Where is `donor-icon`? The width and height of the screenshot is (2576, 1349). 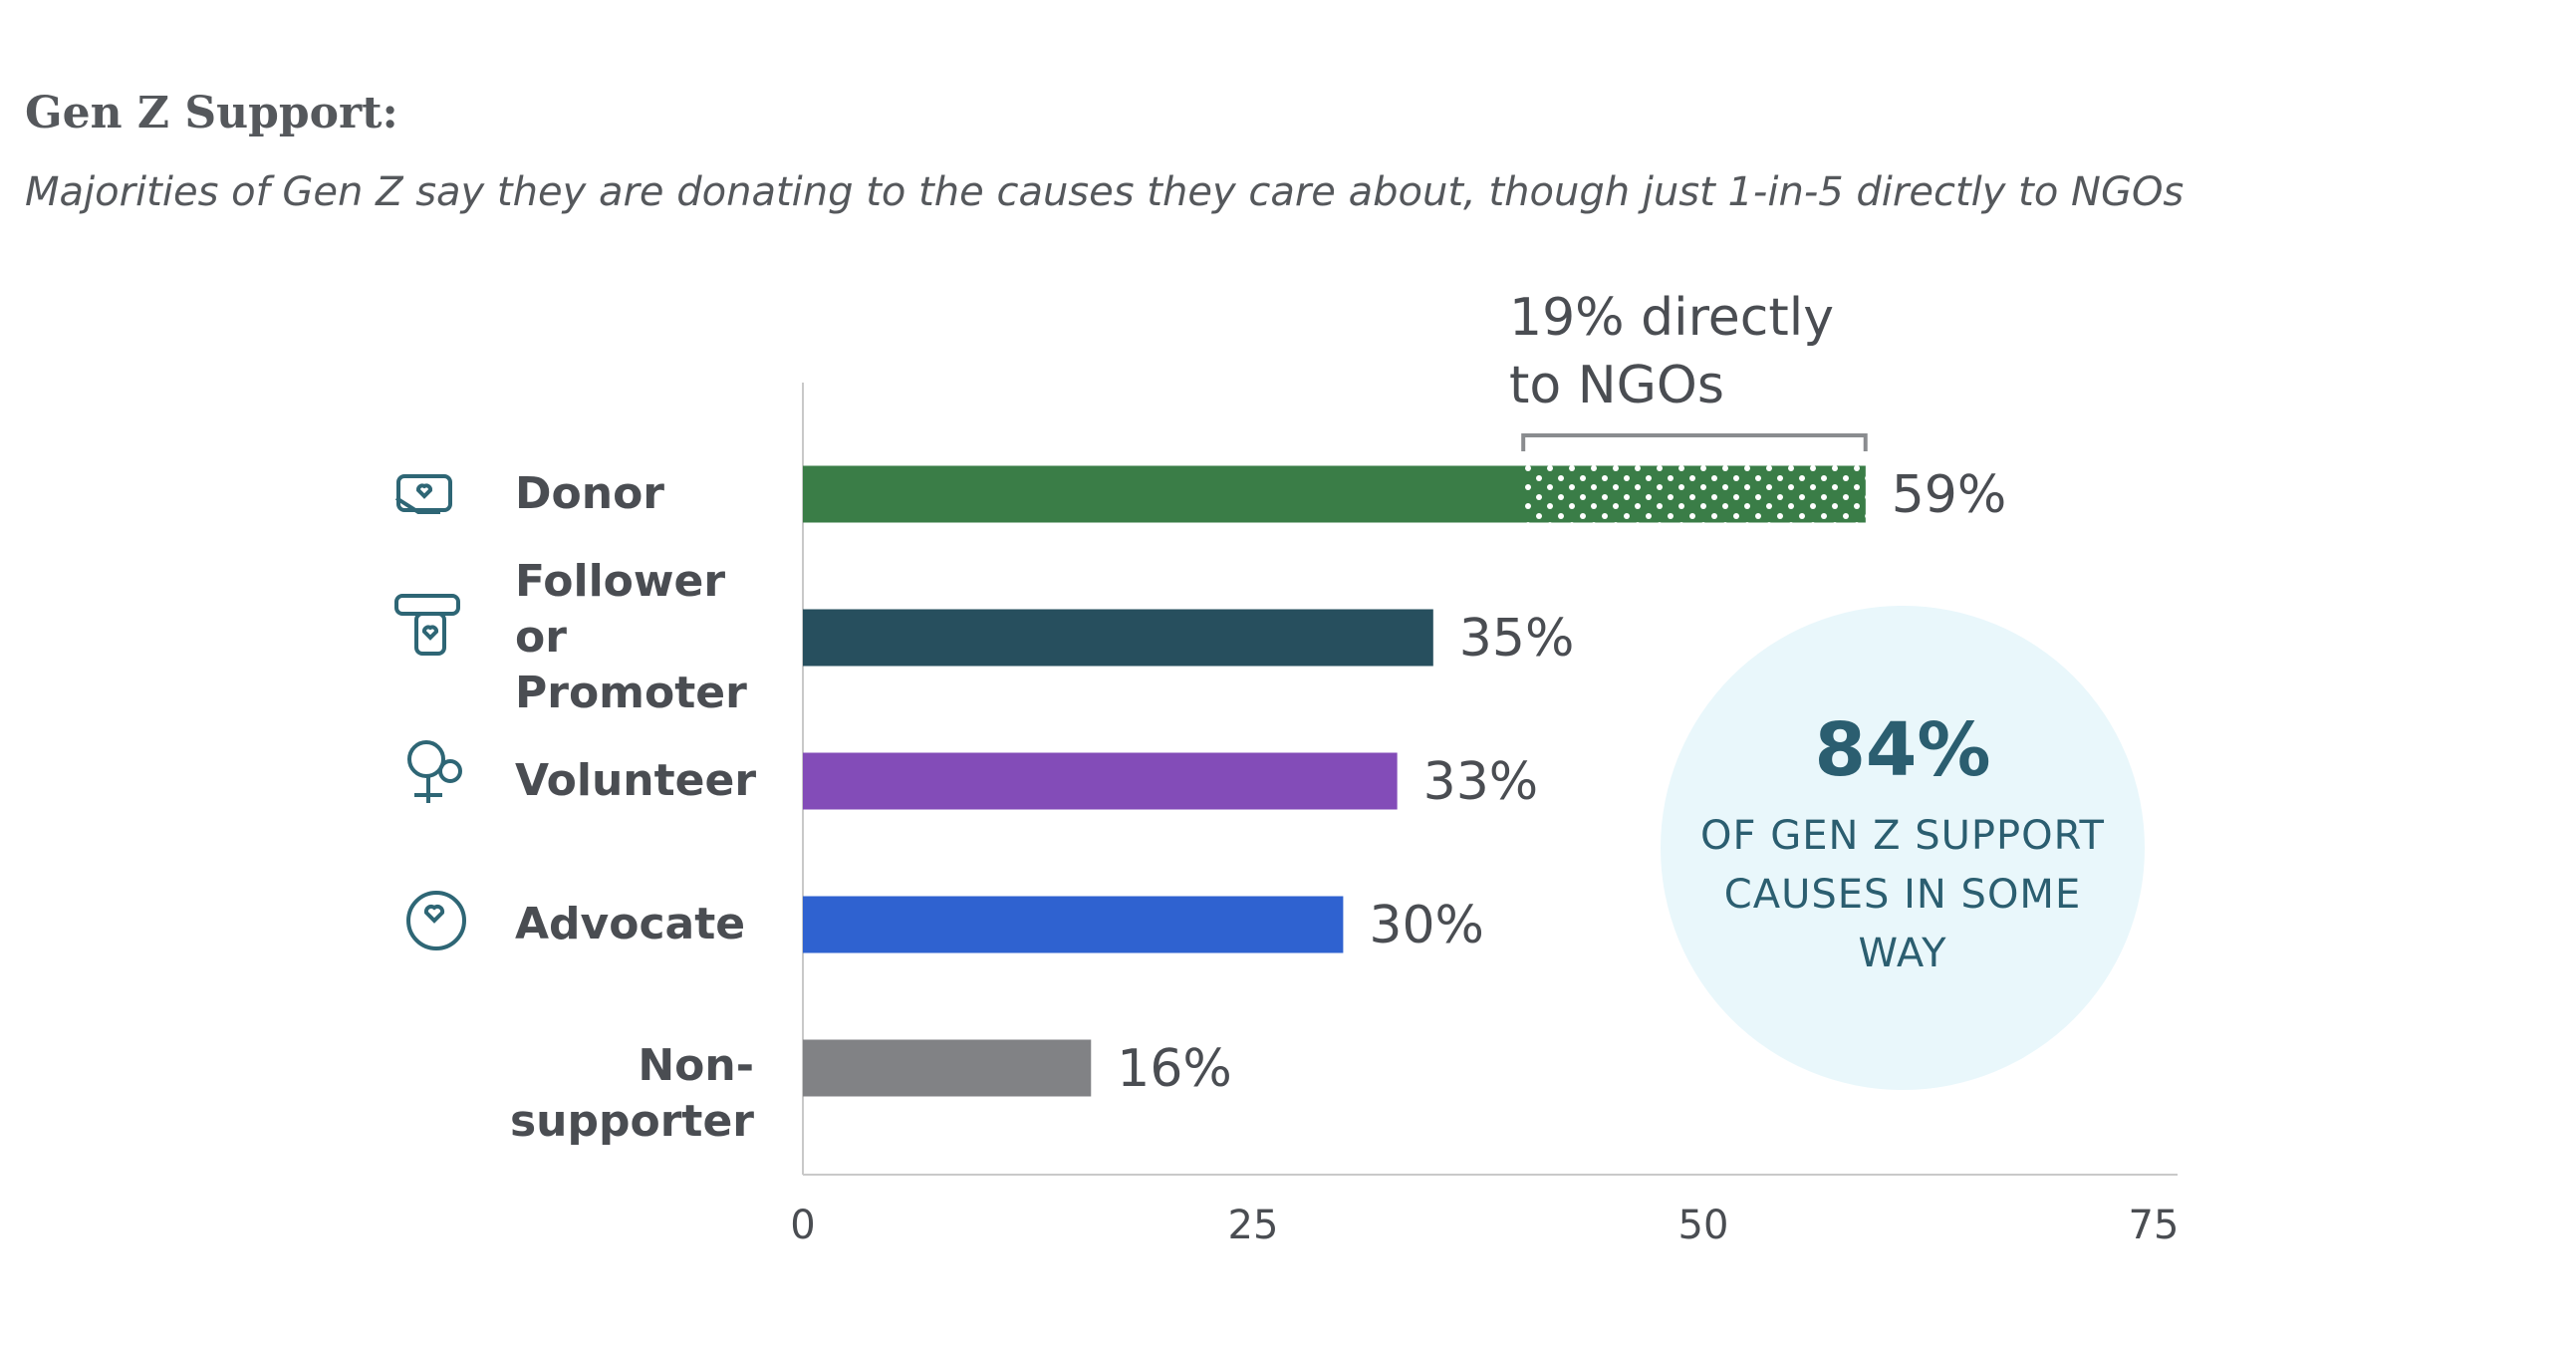
donor-icon is located at coordinates (423, 494).